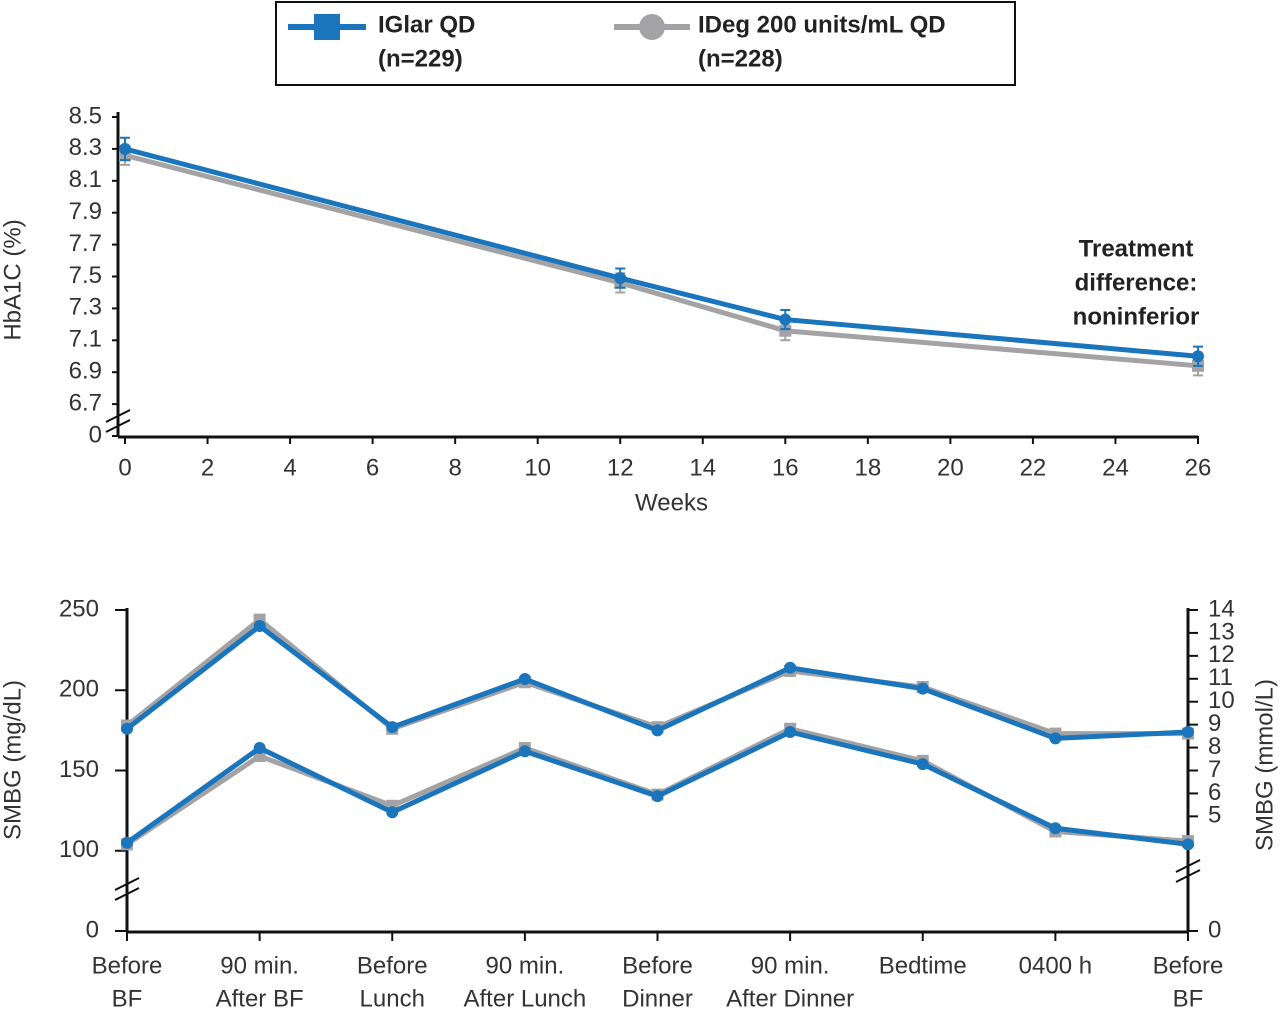 The image size is (1280, 1011). Describe the element at coordinates (85, 402) in the screenshot. I see `y-tick-label: 6.7` at that location.